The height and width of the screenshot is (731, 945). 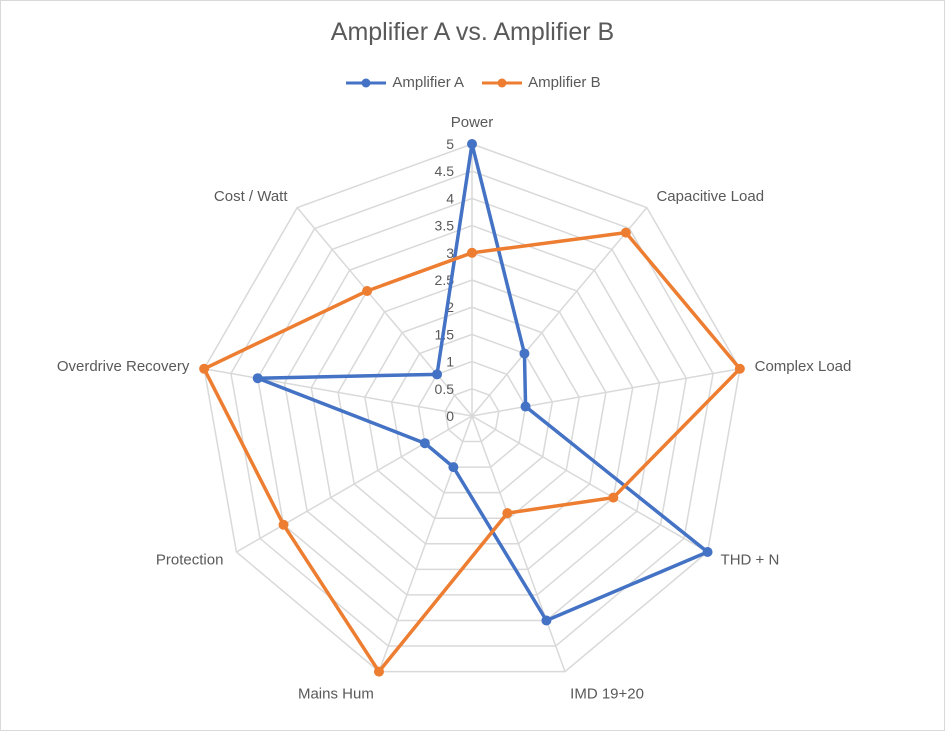 I want to click on data-point-amplifier-a-protection, so click(x=424, y=443).